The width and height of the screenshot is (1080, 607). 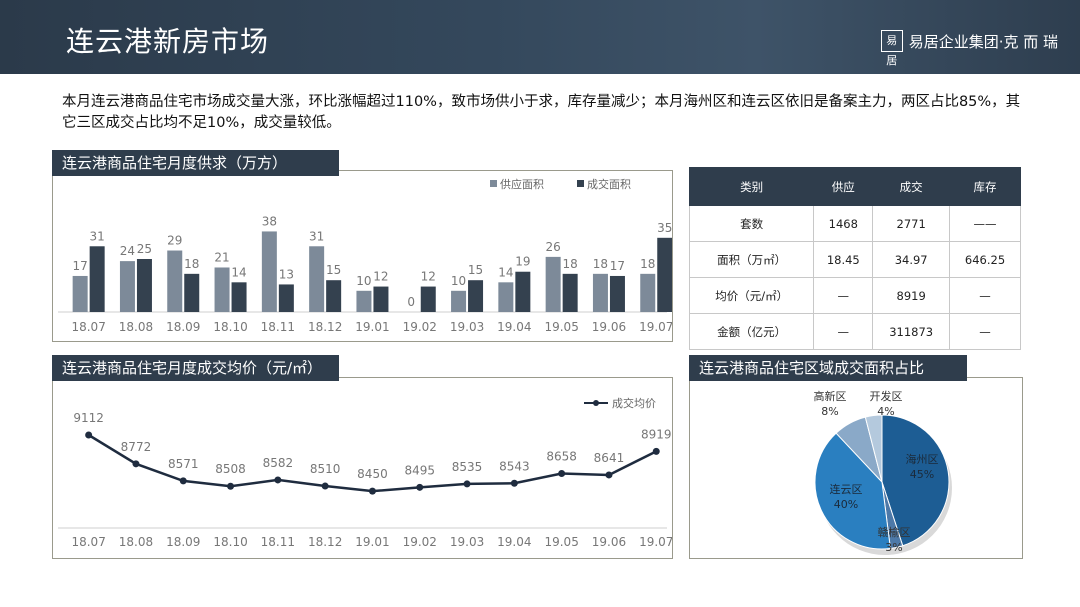 I want to click on page-title: 连云港新房市场, so click(x=168, y=41).